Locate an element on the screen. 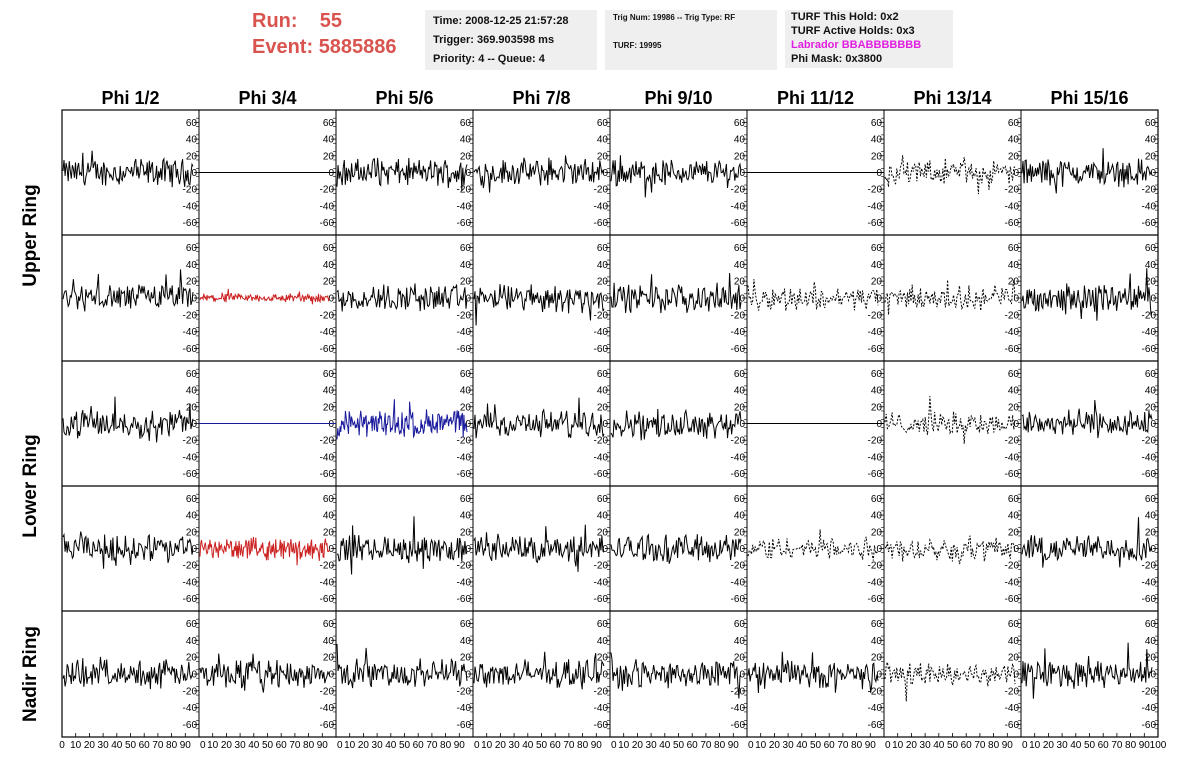  x-tick-label: 80 is located at coordinates (309, 745).